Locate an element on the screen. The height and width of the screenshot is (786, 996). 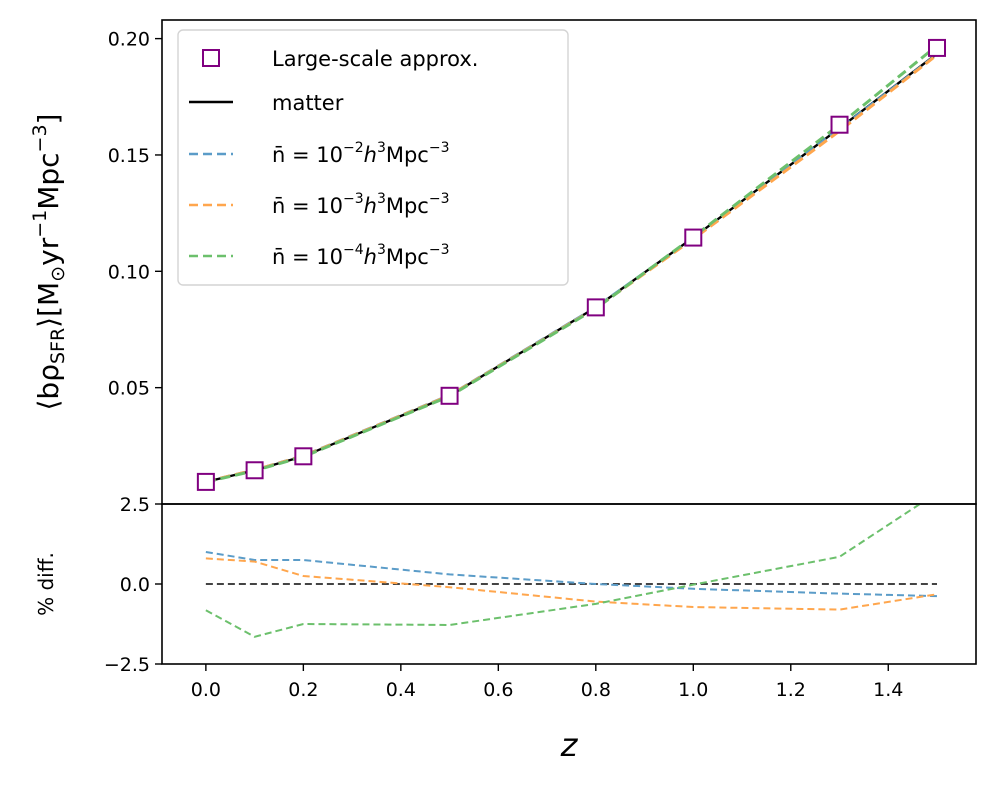
xtick-label: 0.8 is located at coordinates (596, 690).